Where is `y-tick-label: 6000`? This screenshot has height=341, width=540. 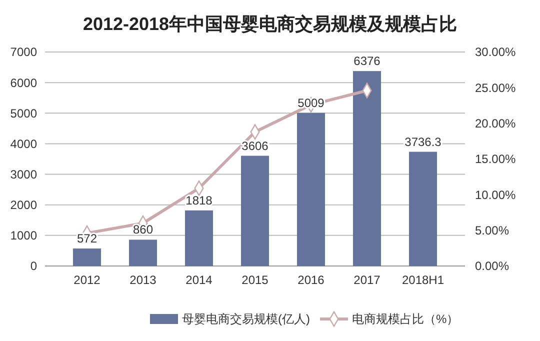
y-tick-label: 6000 is located at coordinates (24, 83).